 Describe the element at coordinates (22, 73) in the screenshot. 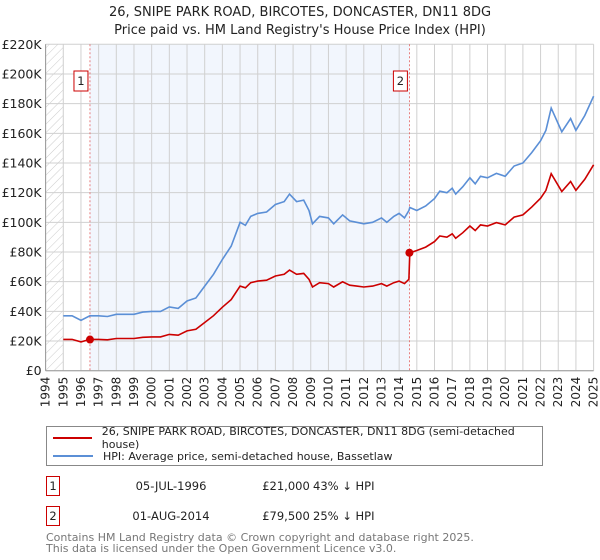

I see `y-tick-label: £200K` at that location.